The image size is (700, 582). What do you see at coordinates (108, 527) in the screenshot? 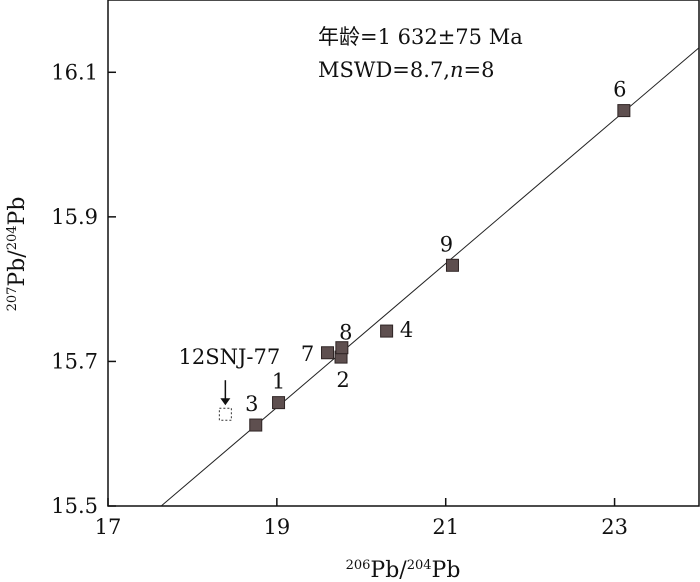
I see `x-tick-label: 17` at bounding box center [108, 527].